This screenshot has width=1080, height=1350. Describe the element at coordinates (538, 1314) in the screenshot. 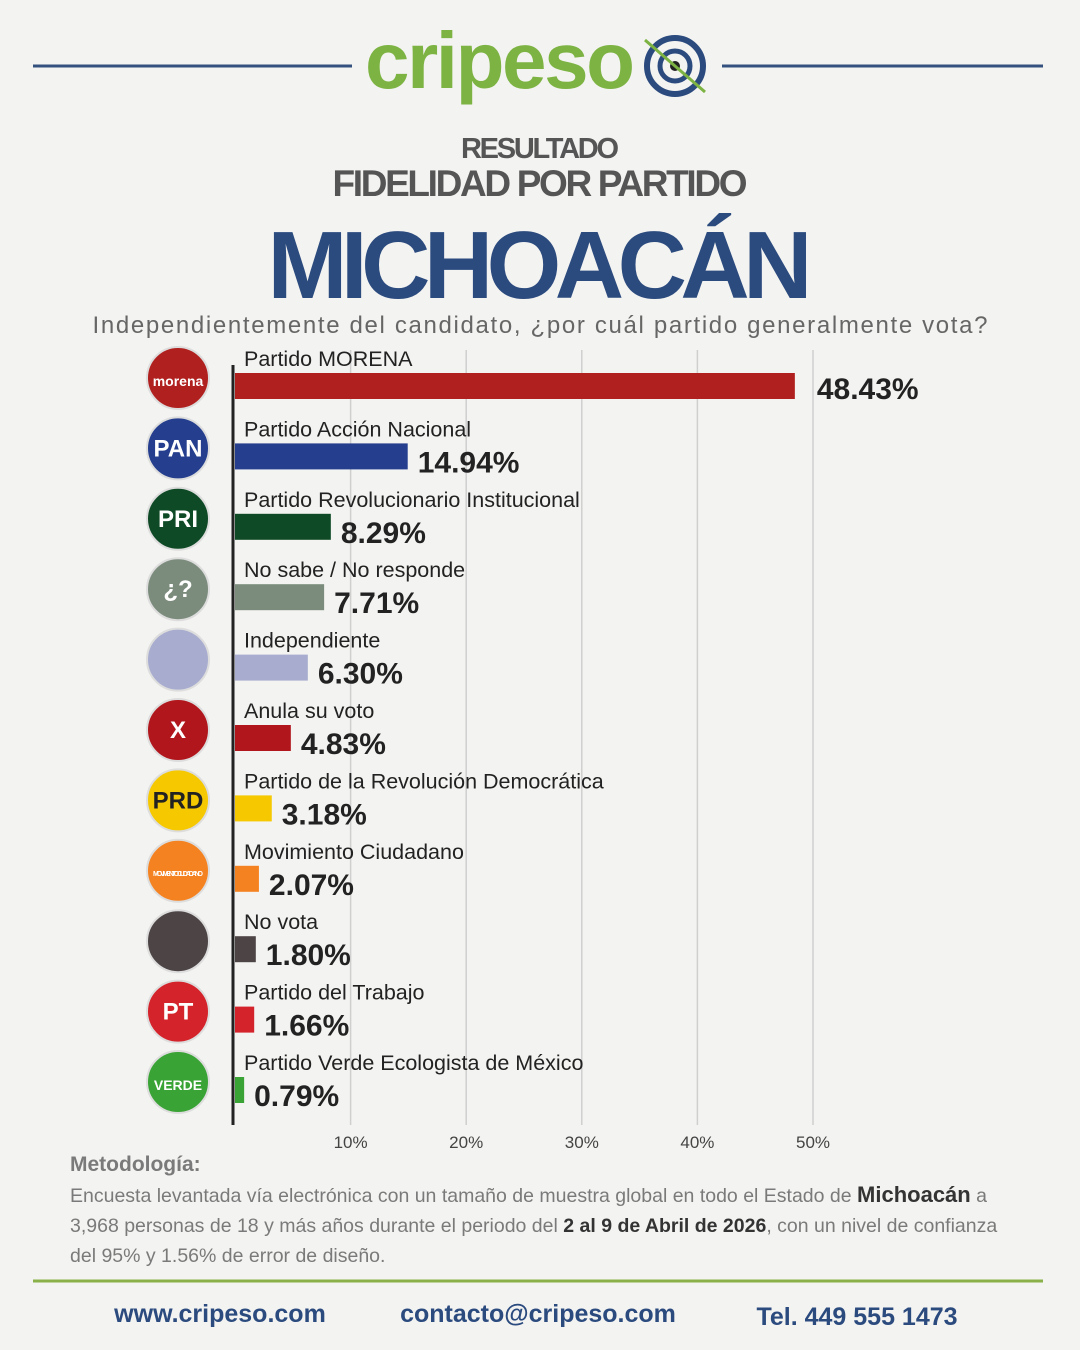

I see `footer-email: contacto@cripeso.com` at that location.